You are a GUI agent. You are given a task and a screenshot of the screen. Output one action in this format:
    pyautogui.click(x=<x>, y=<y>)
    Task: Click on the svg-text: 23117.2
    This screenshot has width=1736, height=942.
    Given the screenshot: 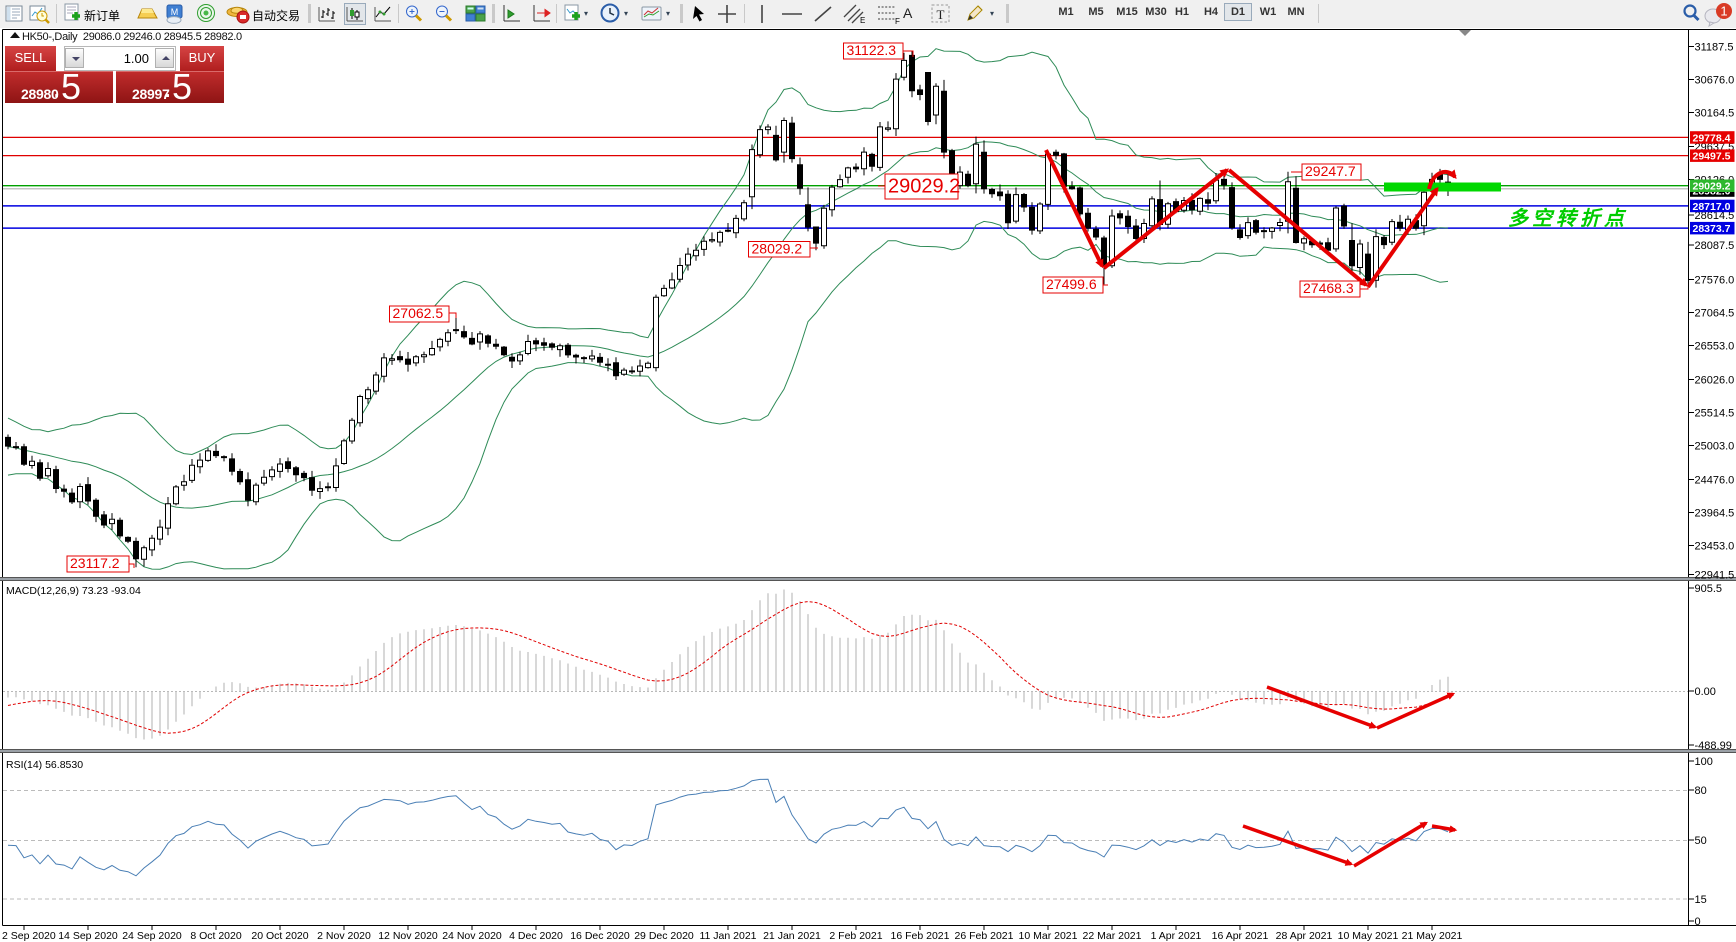 What is the action you would take?
    pyautogui.click(x=95, y=563)
    